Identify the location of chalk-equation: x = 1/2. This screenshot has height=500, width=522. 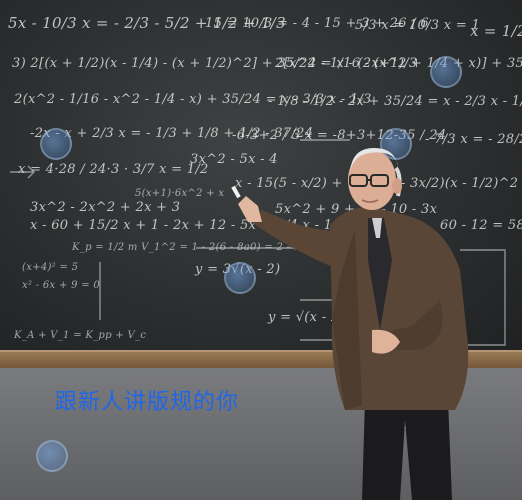
(496, 31).